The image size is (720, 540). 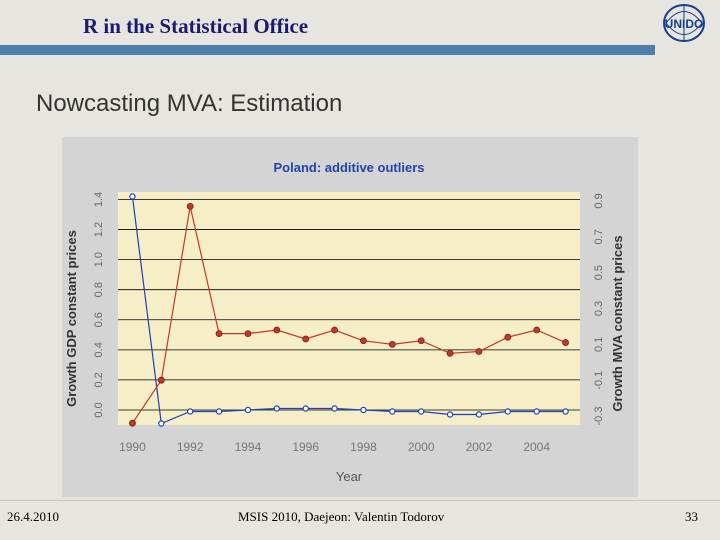 I want to click on y-tick-label: 0.8, so click(x=99, y=289).